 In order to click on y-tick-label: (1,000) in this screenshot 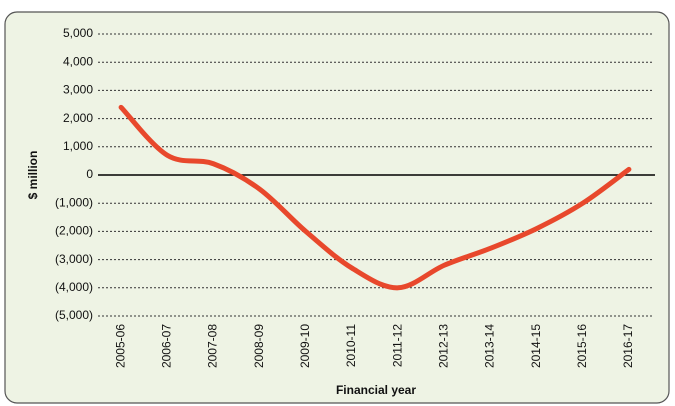, I will do `click(74, 202)`.